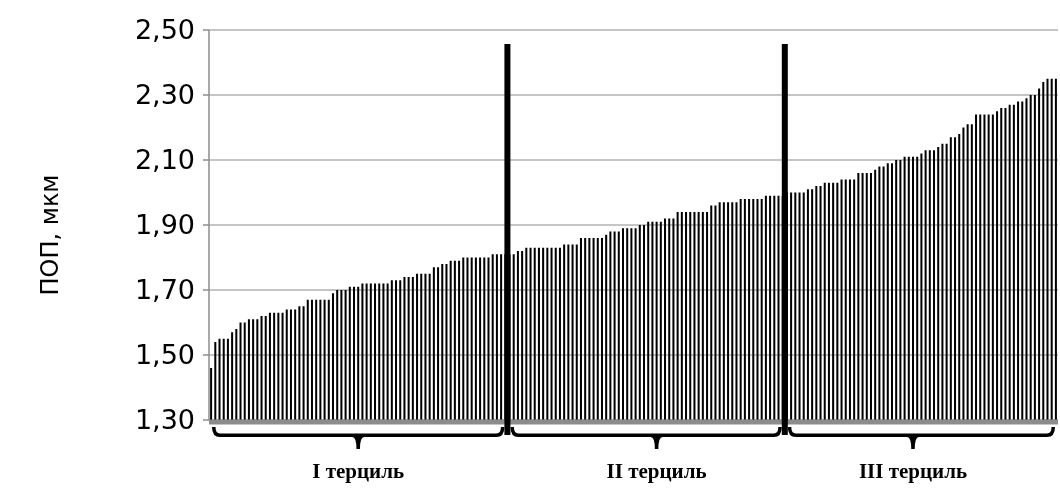 The height and width of the screenshot is (490, 1060). What do you see at coordinates (164, 160) in the screenshot?
I see `y-tick-label: 2,10` at bounding box center [164, 160].